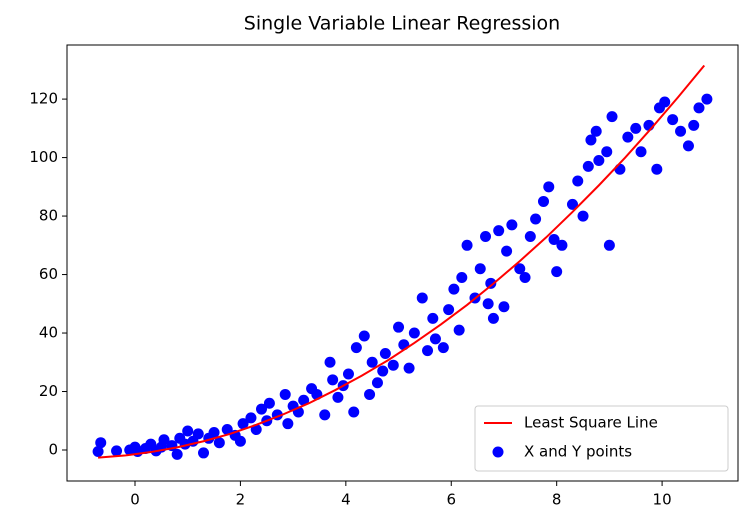  What do you see at coordinates (48, 216) in the screenshot?
I see `y-tick-label: 80` at bounding box center [48, 216].